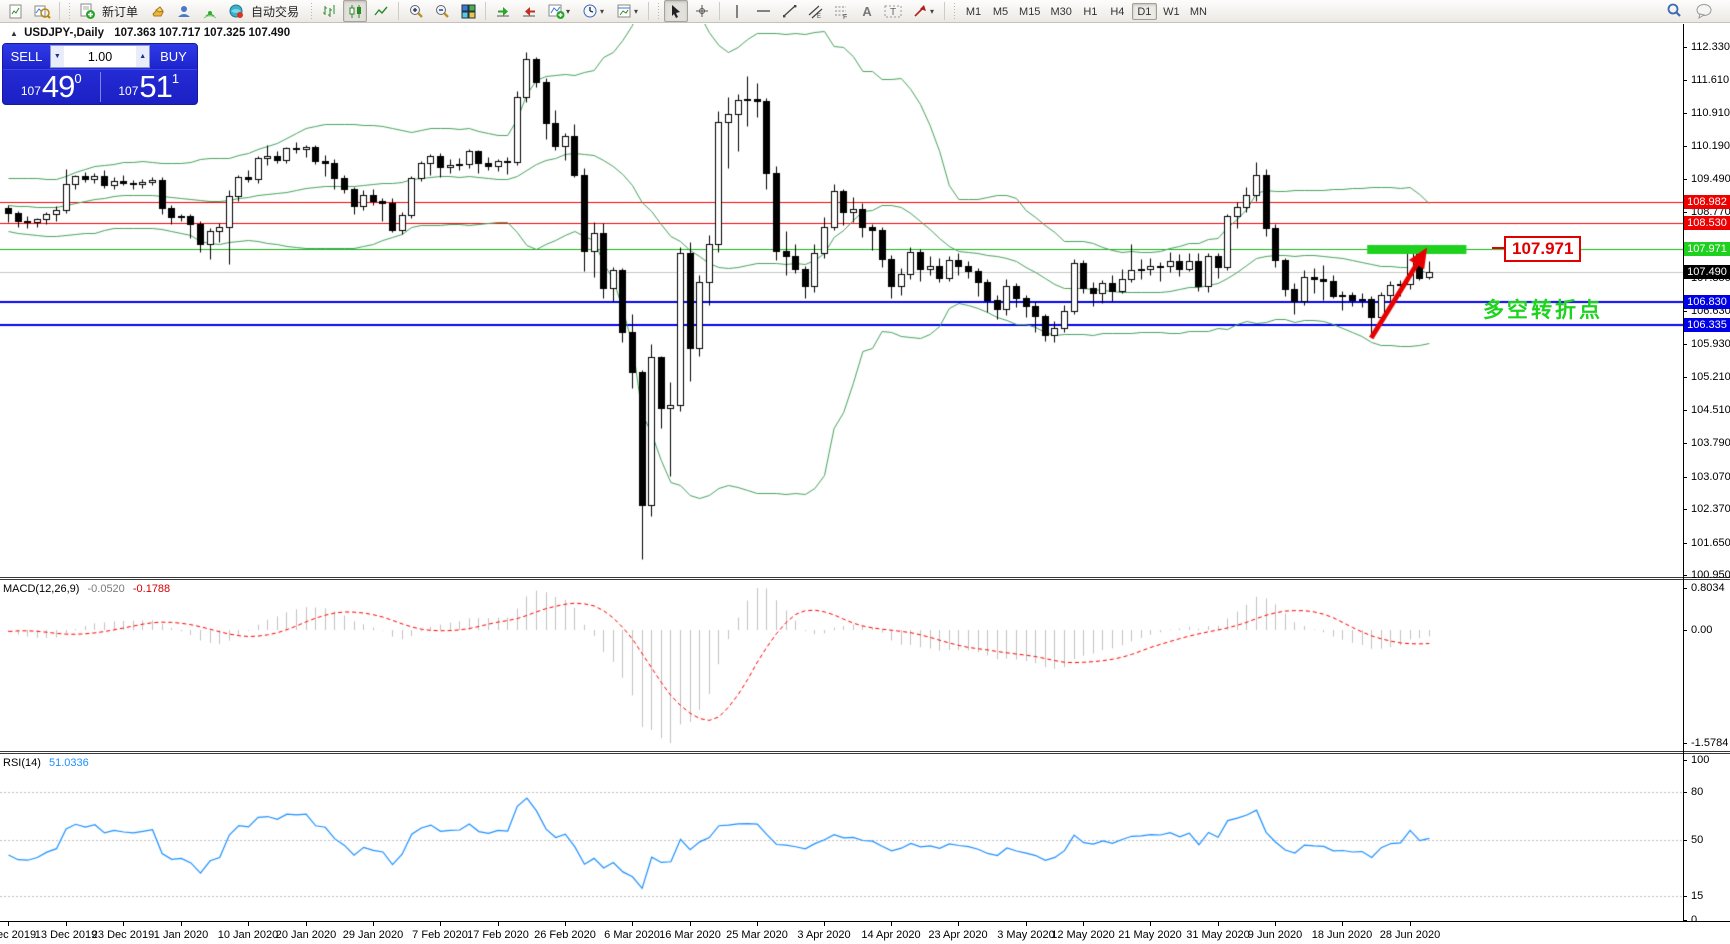 This screenshot has width=1730, height=944. Describe the element at coordinates (1342, 935) in the screenshot. I see `date-tick-label: 18 Jun 2020` at that location.